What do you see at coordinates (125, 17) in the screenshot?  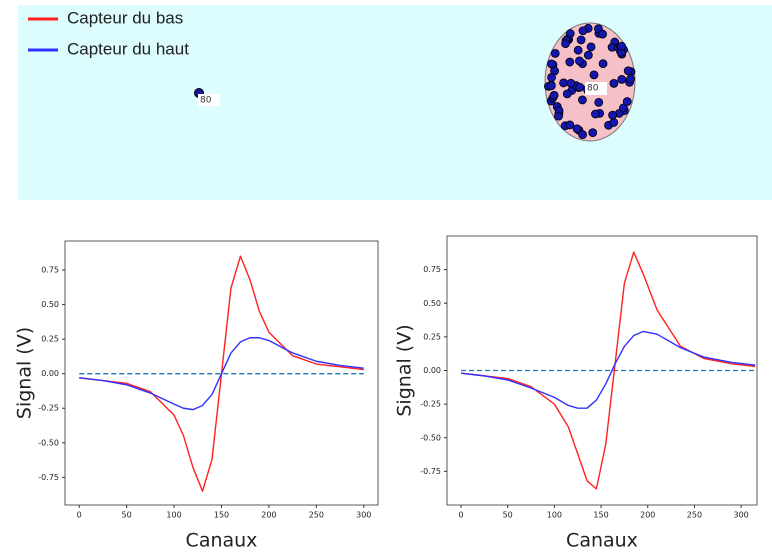 I see `legend-label: Capteur du bas` at bounding box center [125, 17].